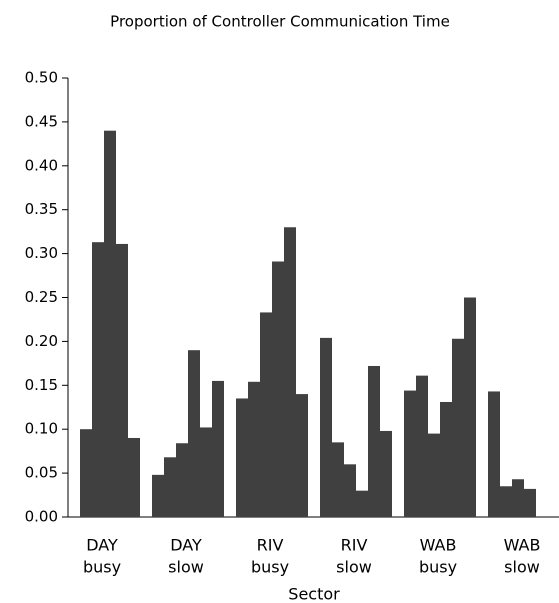  Describe the element at coordinates (41, 253) in the screenshot. I see `y-tick-label: 0.30` at that location.